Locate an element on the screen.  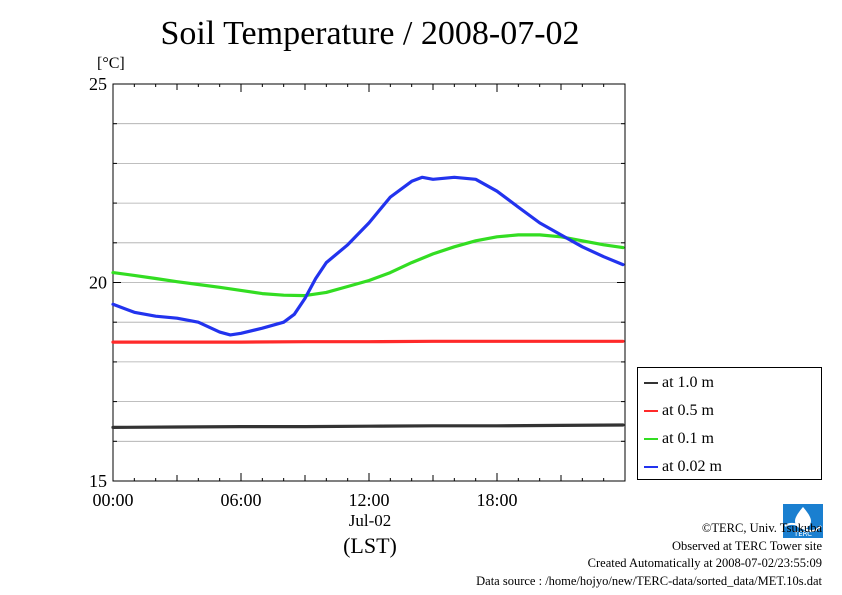
x-tick-label: 12:00 is located at coordinates (368, 500).